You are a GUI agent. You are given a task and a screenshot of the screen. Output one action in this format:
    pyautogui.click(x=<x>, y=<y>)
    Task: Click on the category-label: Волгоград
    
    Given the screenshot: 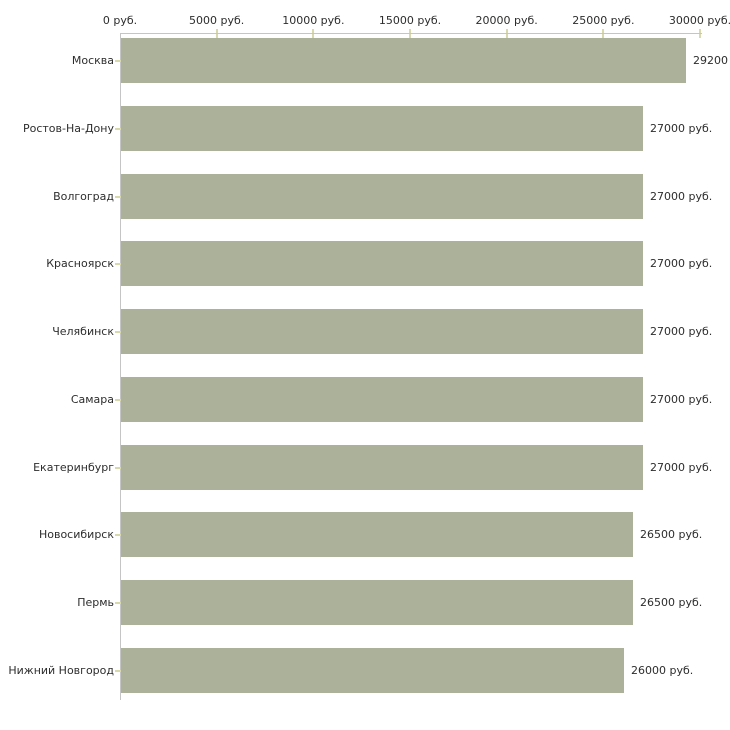 What is the action you would take?
    pyautogui.click(x=83, y=196)
    